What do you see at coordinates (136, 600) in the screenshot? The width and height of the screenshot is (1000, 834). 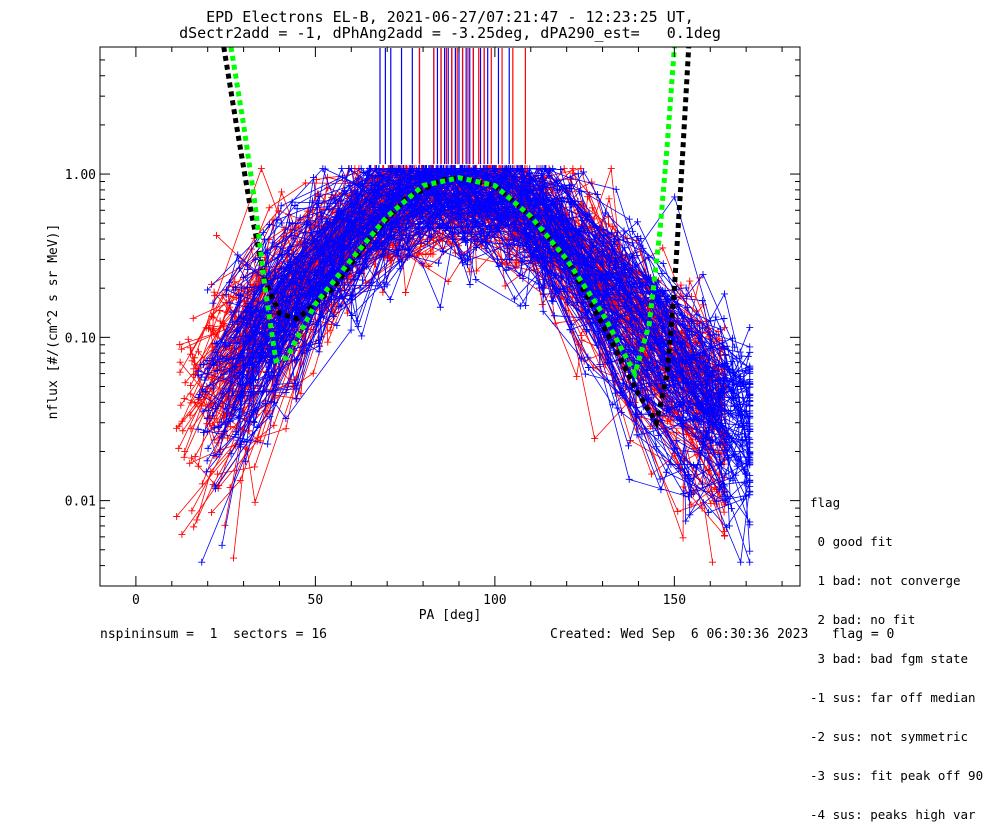 I see `x-tick-label: 0` at bounding box center [136, 600].